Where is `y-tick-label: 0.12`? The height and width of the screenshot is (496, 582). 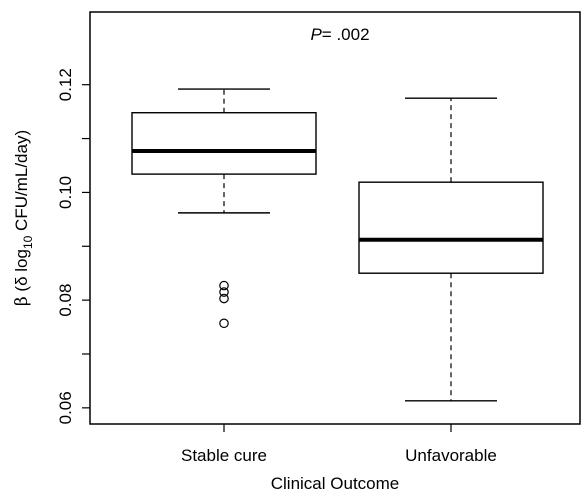 y-tick-label: 0.12 is located at coordinates (65, 84).